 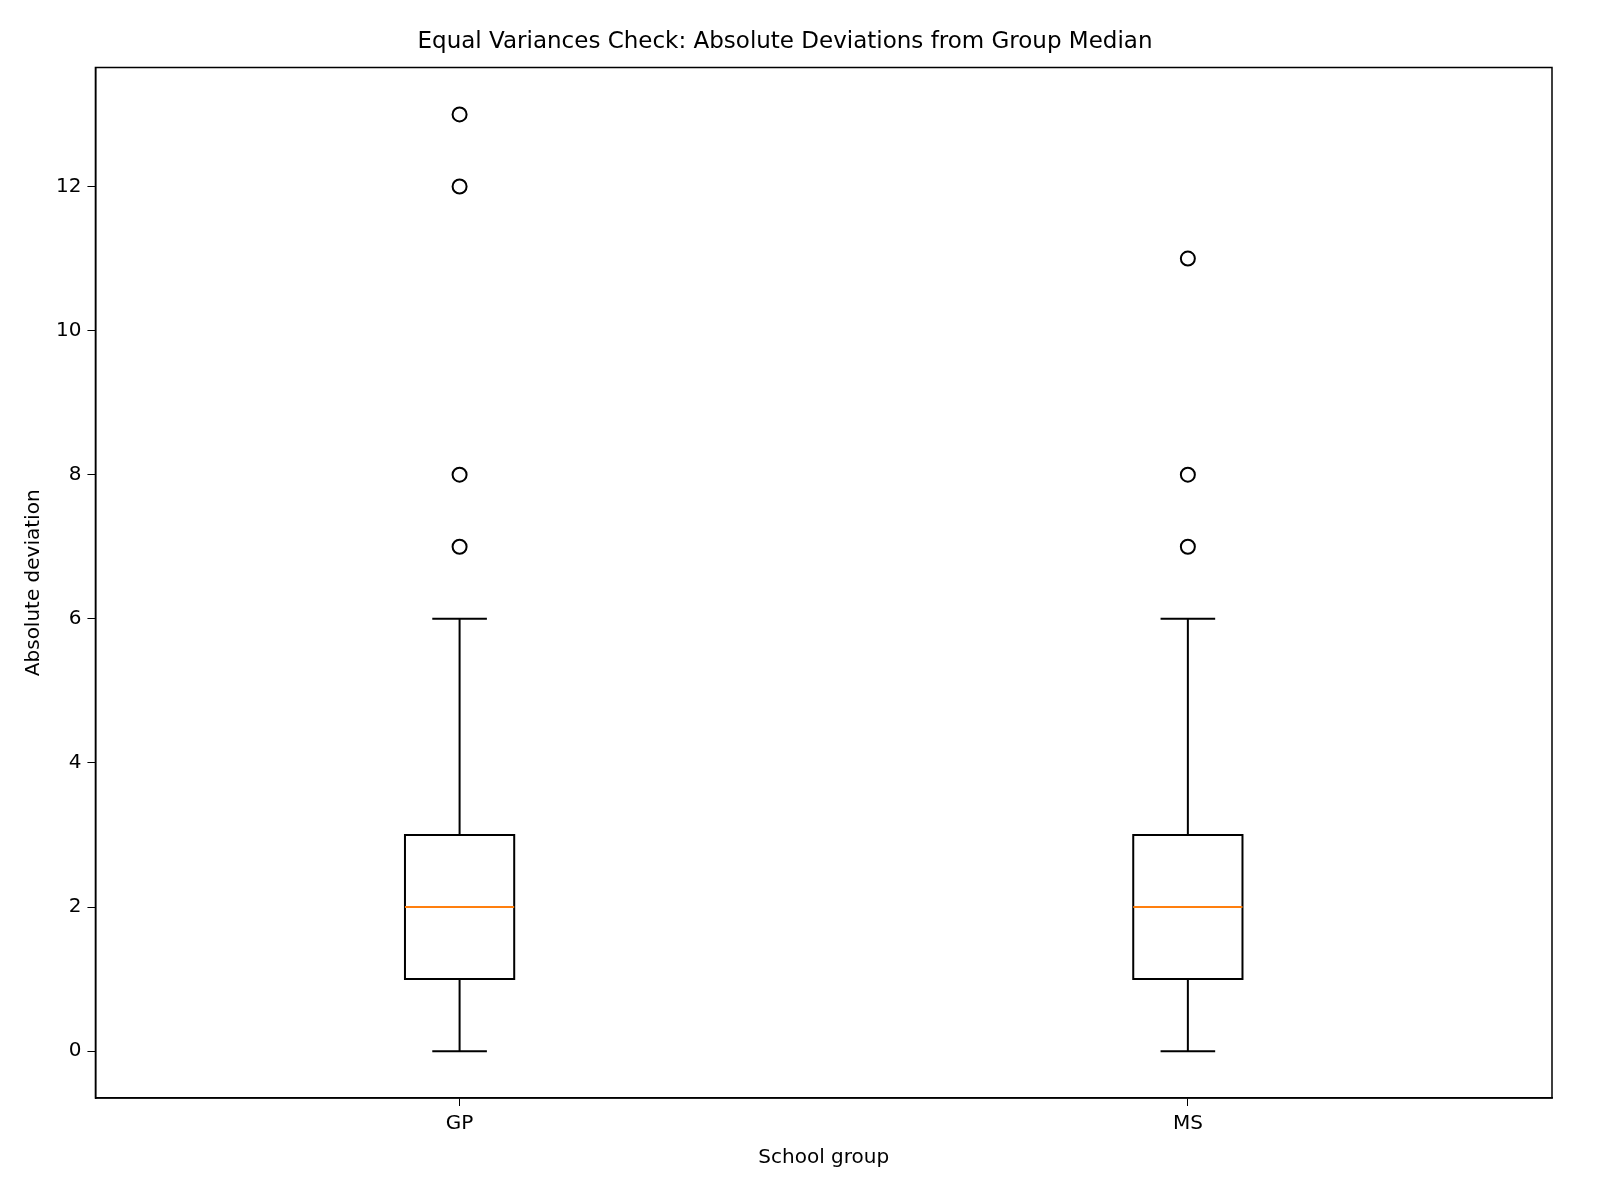 What do you see at coordinates (824, 1156) in the screenshot?
I see `x-axis-title: School group` at bounding box center [824, 1156].